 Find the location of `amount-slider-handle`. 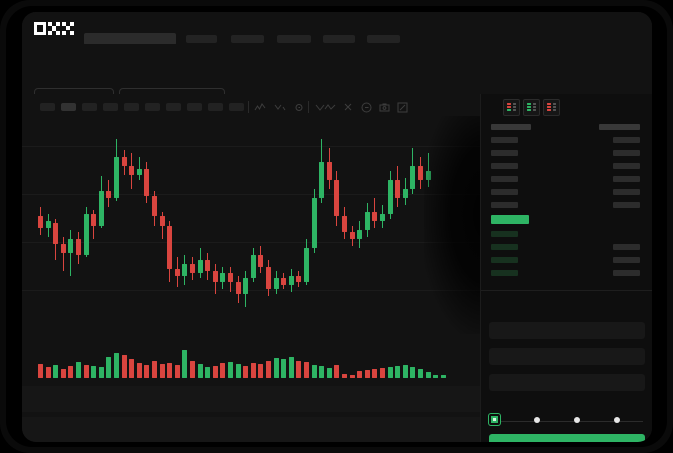

amount-slider-handle is located at coordinates (494, 419).